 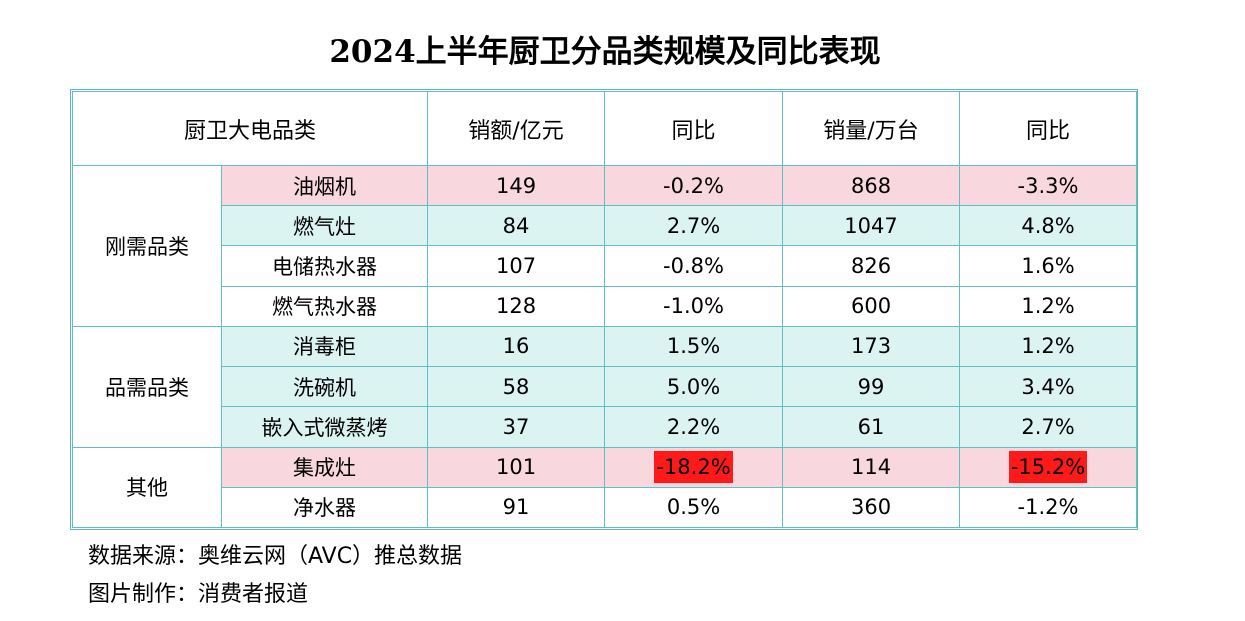 What do you see at coordinates (871, 507) in the screenshot?
I see `row-volume: 360` at bounding box center [871, 507].